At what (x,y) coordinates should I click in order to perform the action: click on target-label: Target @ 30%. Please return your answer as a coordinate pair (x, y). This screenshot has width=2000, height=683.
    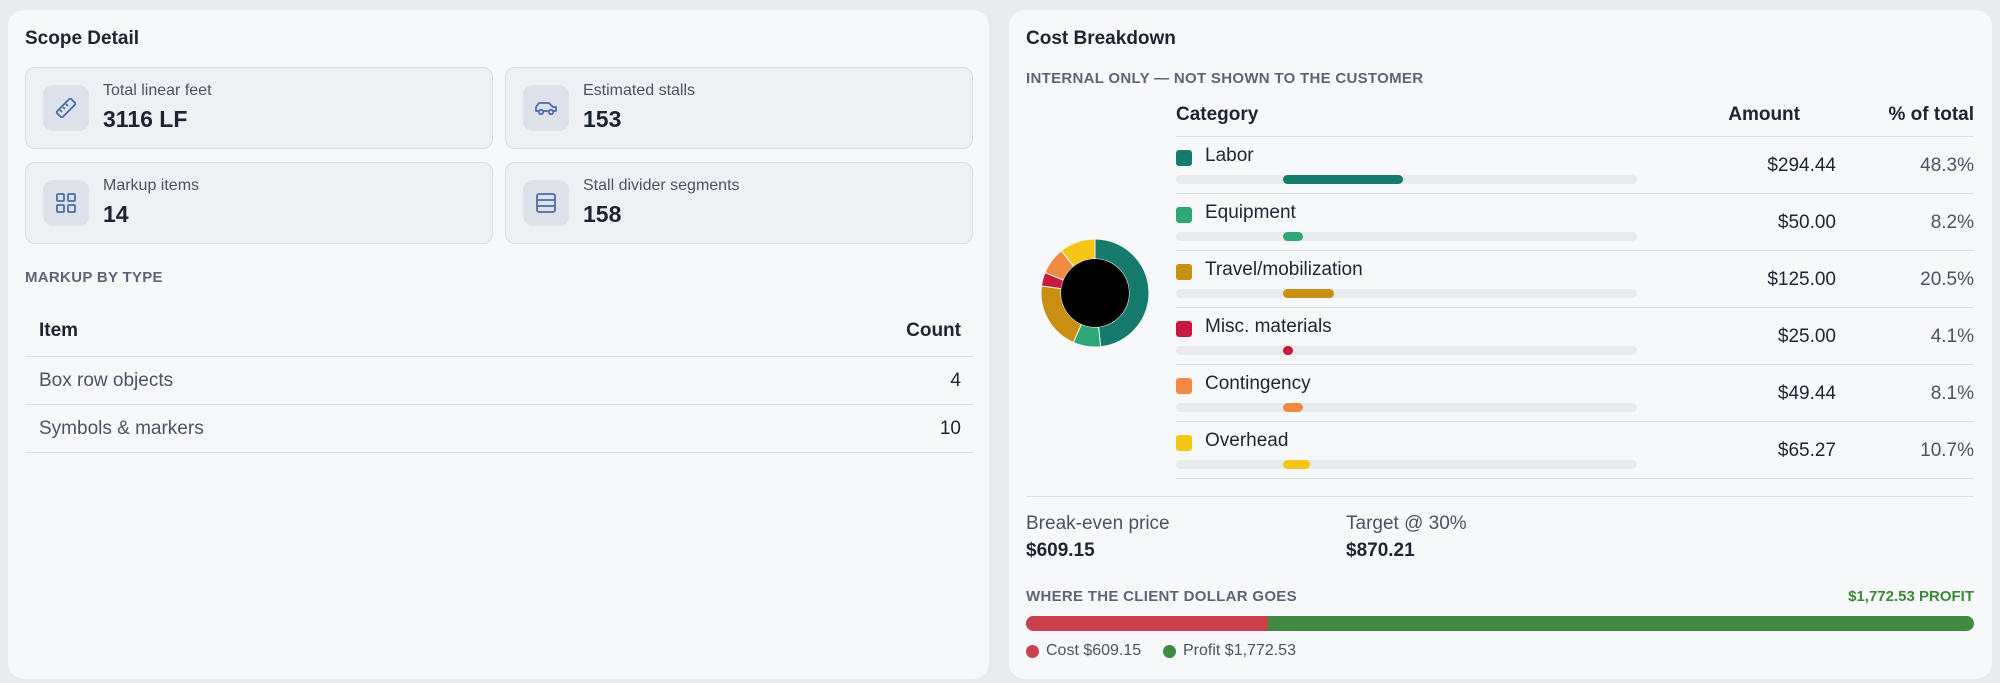
    Looking at the image, I should click on (1406, 523).